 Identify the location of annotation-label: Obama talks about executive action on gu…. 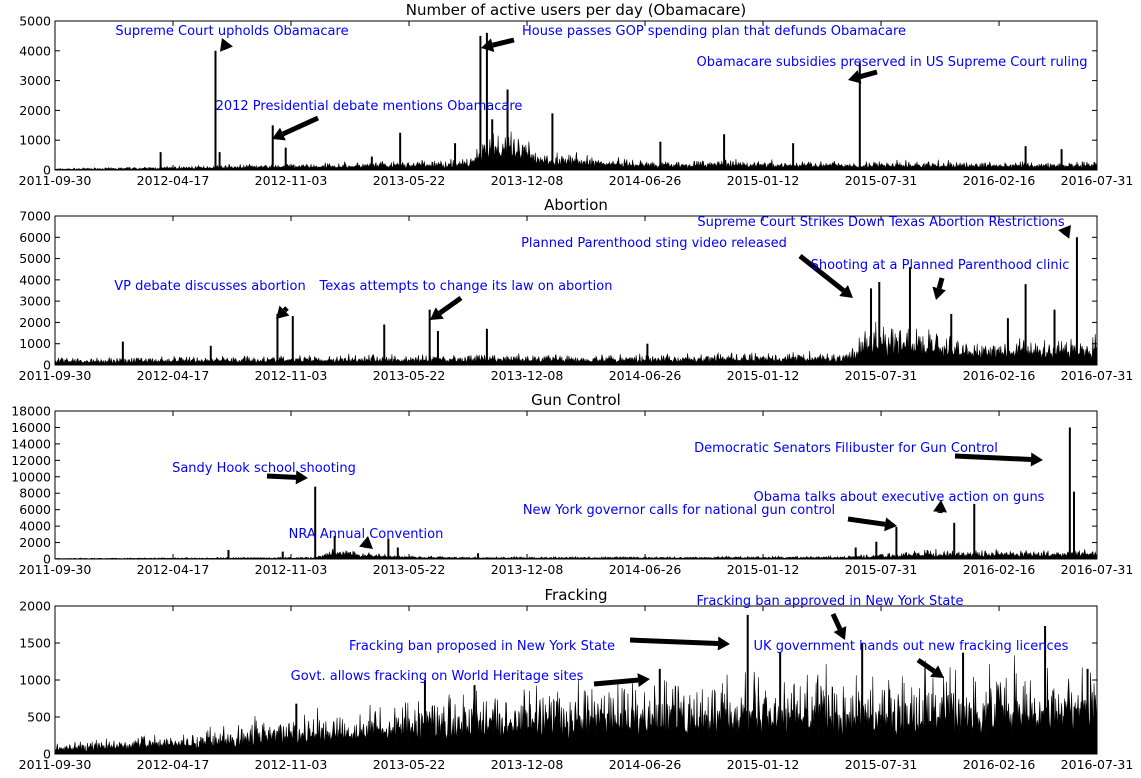
(899, 497).